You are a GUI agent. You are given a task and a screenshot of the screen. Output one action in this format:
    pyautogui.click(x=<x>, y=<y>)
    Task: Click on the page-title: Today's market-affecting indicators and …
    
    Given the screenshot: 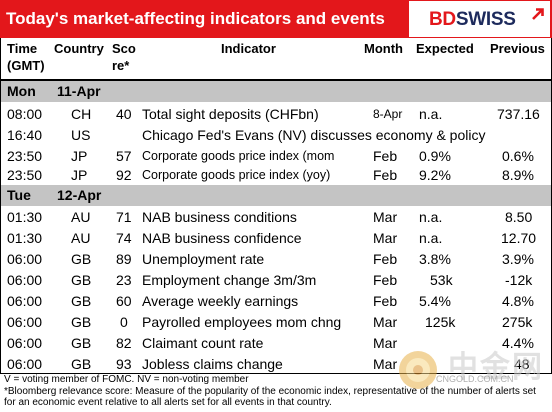 What is the action you would take?
    pyautogui.click(x=195, y=18)
    